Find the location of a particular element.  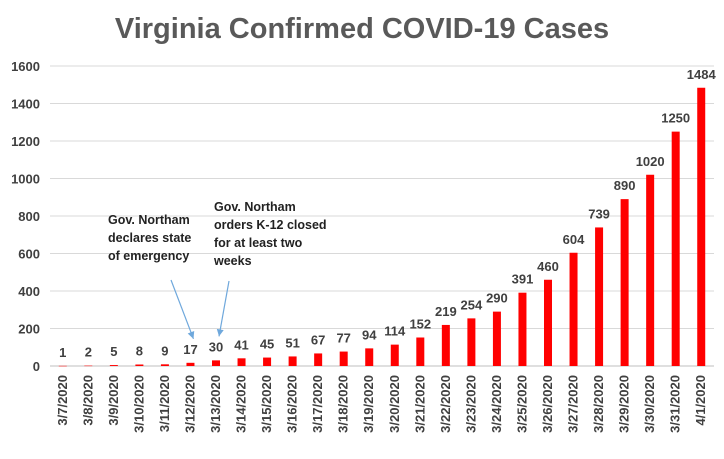

data-label: 254 is located at coordinates (472, 304).